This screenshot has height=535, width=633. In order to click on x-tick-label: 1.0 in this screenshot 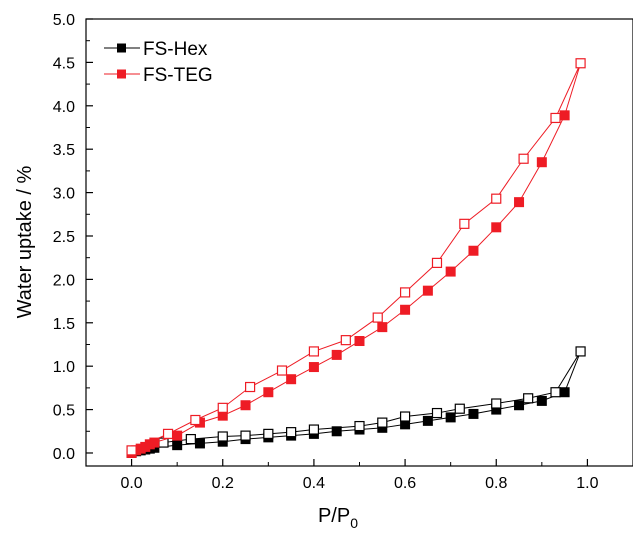, I will do `click(587, 483)`.